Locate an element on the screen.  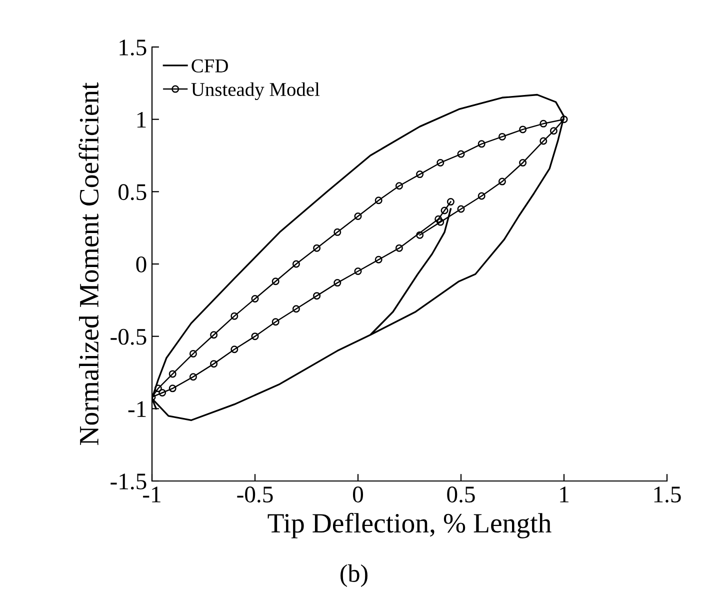
legend-label: Unsteady Model is located at coordinates (255, 91).